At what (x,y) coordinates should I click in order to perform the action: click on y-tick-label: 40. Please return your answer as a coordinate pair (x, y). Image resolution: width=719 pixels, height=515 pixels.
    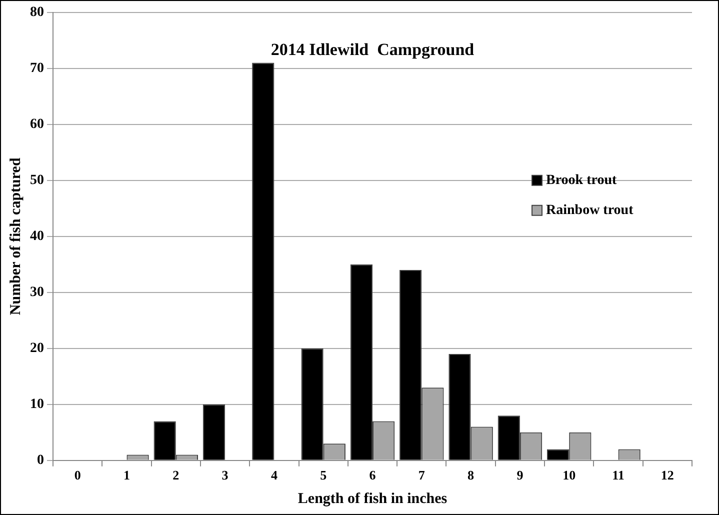
    Looking at the image, I should click on (37, 236).